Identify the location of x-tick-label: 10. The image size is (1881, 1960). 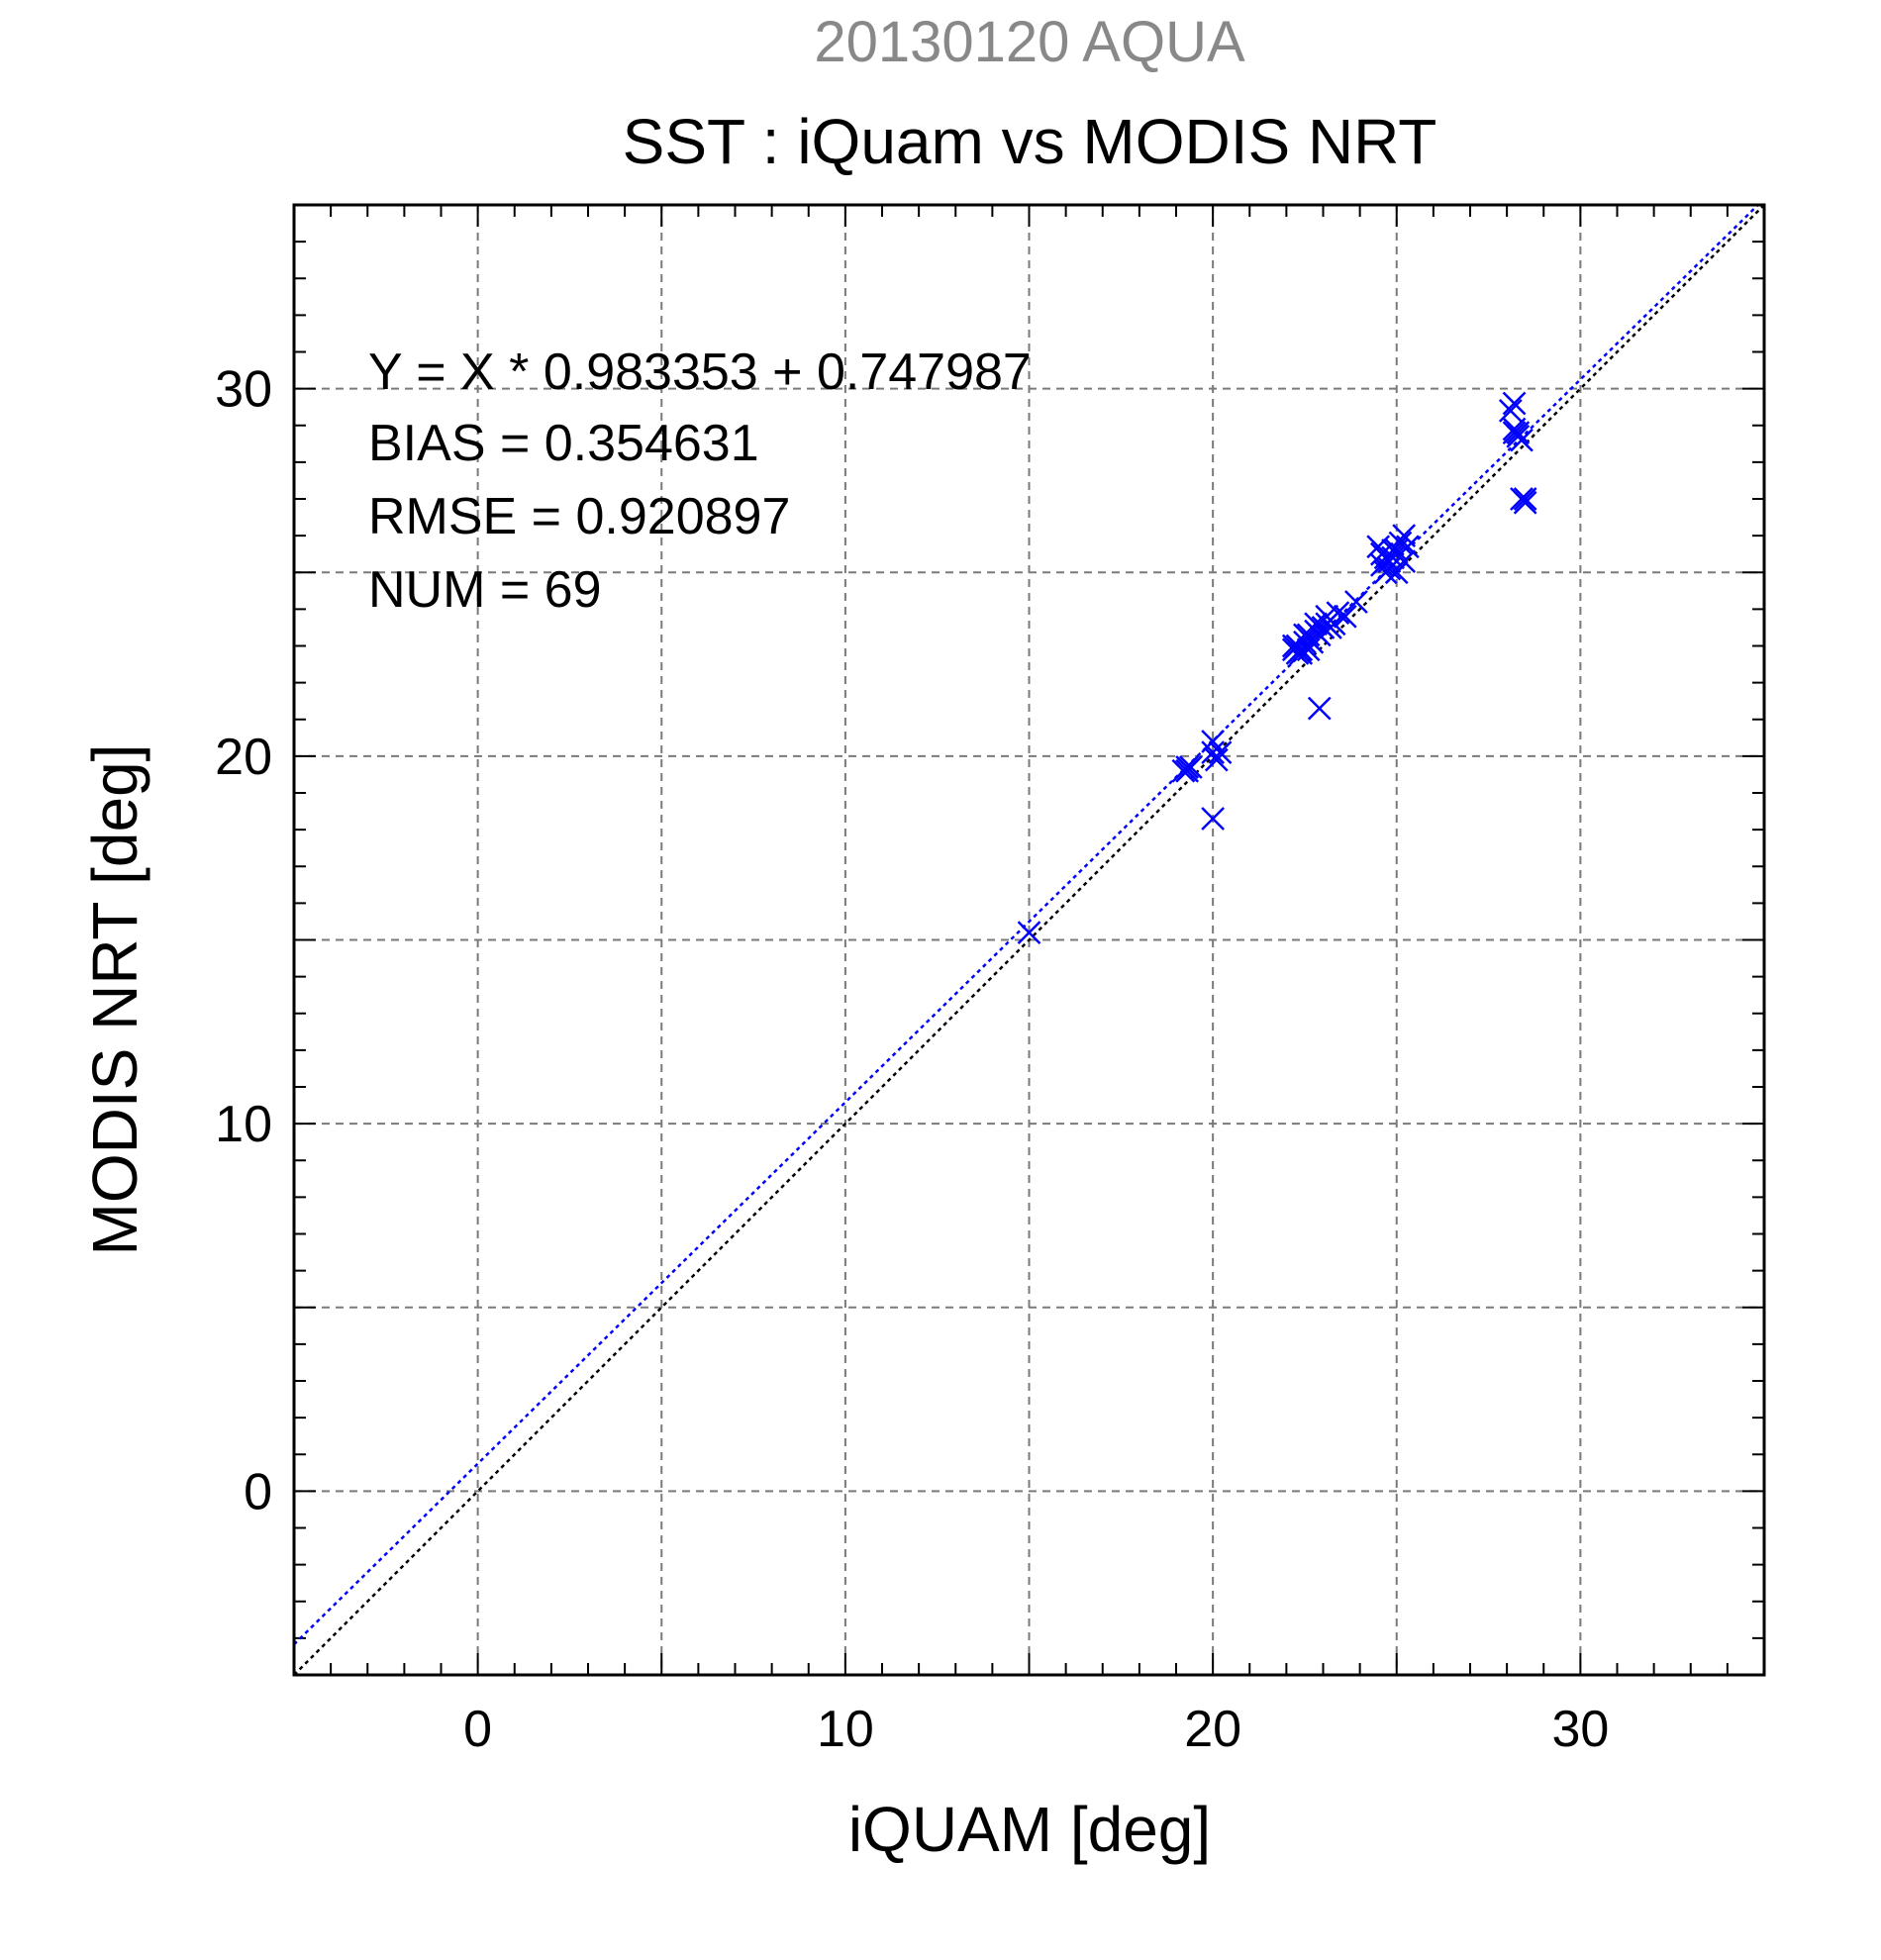
(845, 1729).